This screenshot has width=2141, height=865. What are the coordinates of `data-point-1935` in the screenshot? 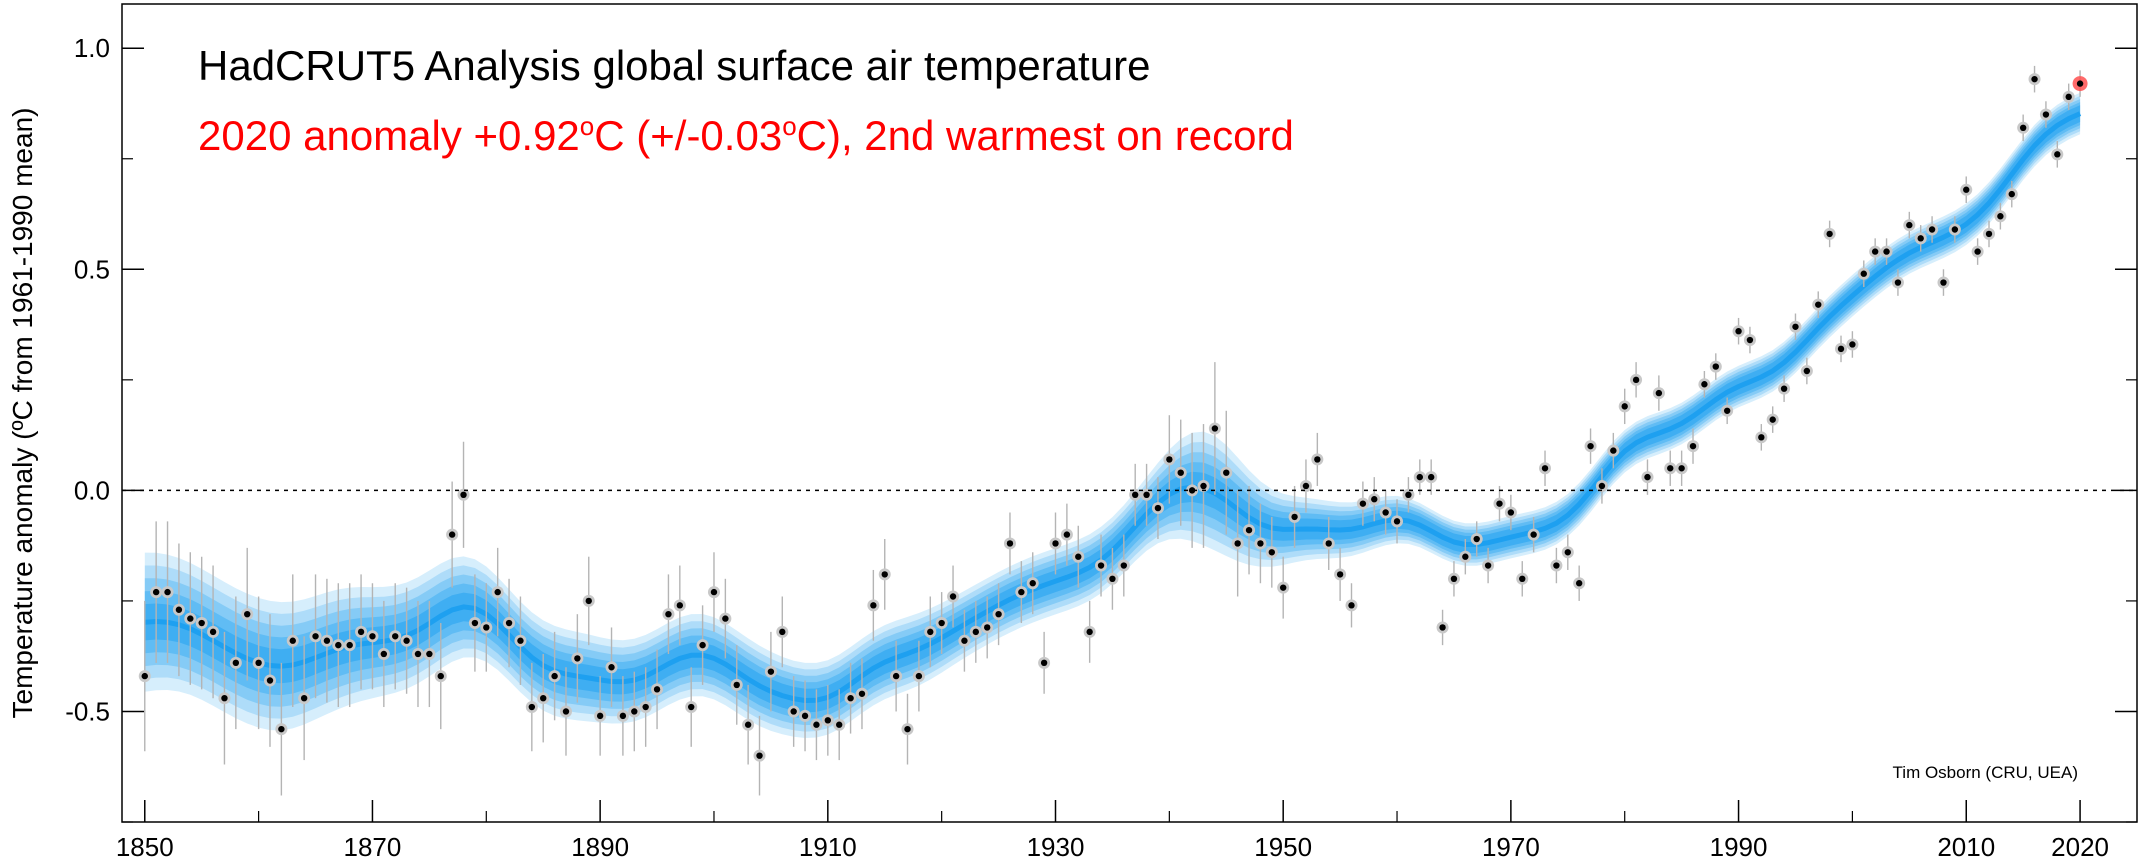 It's located at (1112, 578).